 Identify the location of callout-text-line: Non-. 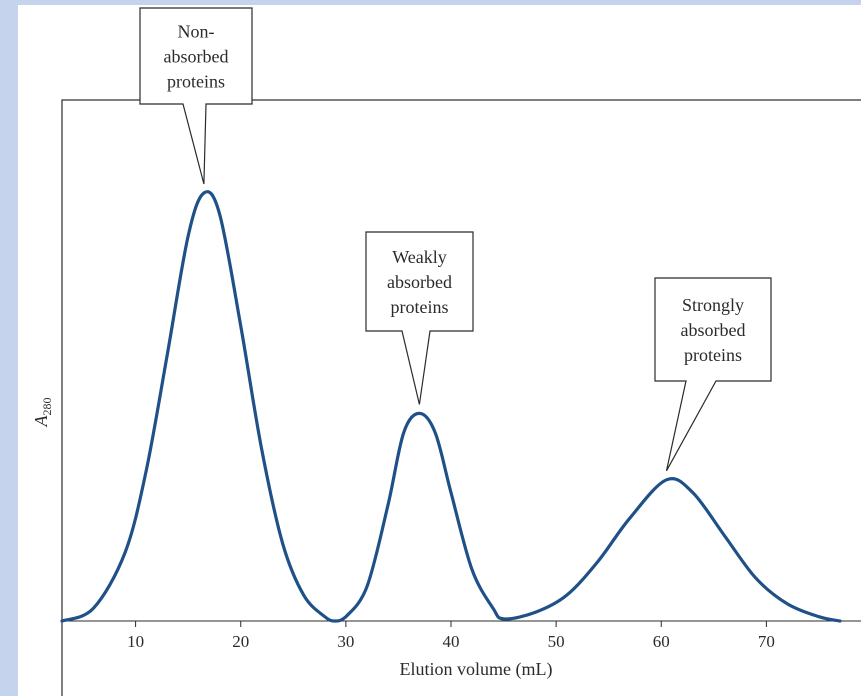
(196, 32).